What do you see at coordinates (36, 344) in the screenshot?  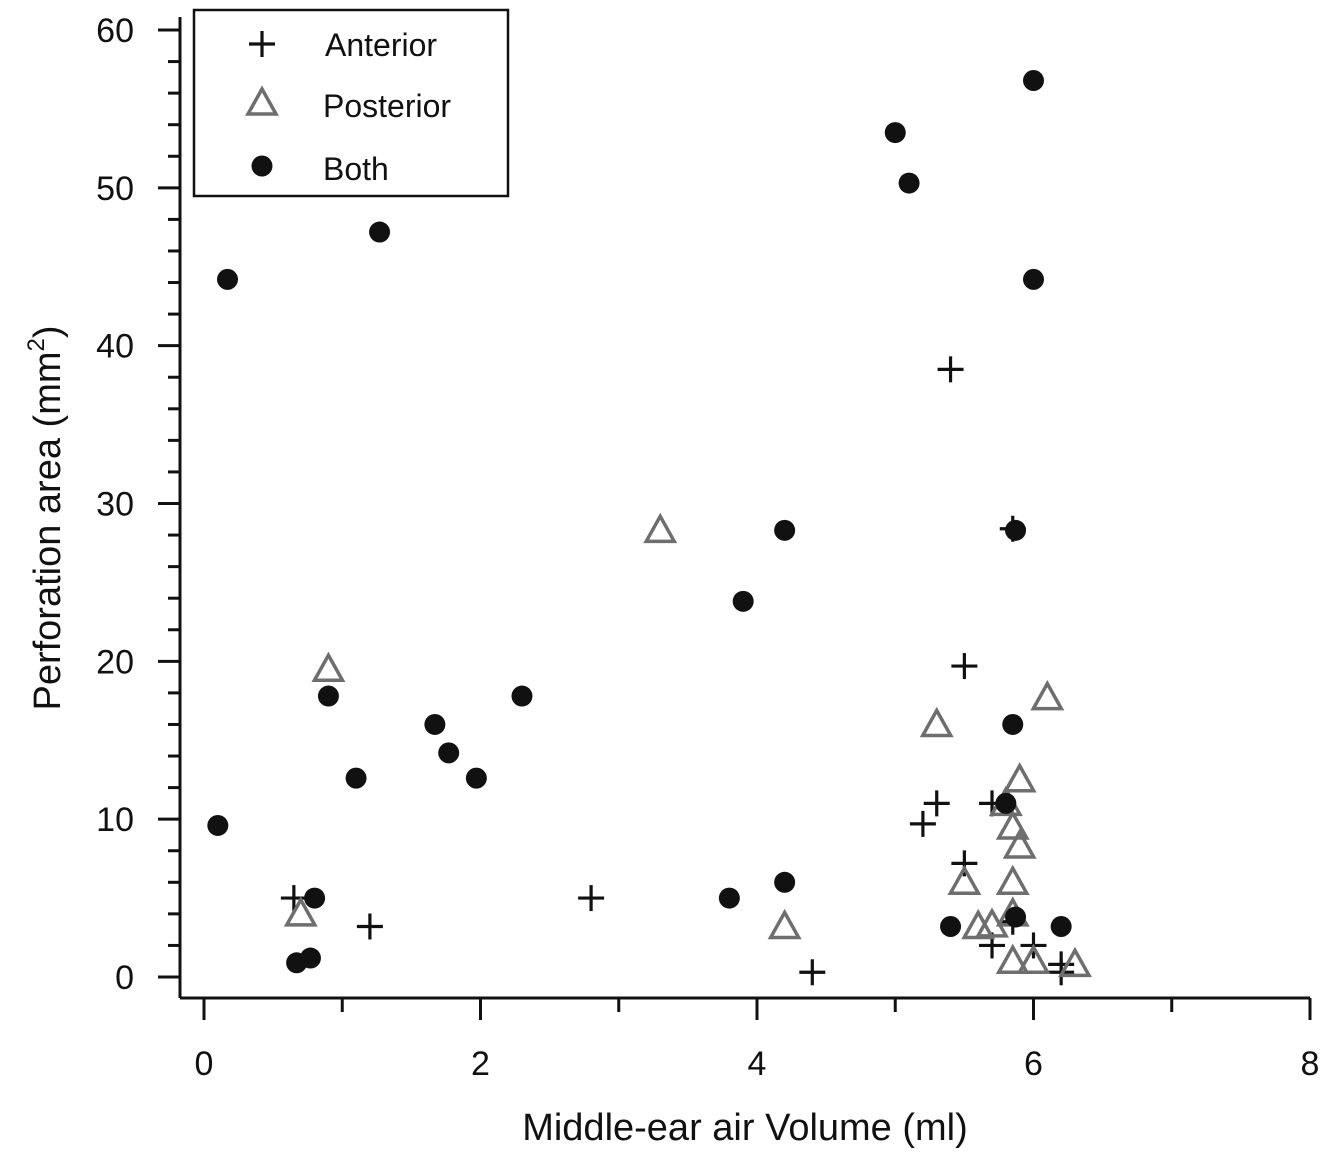 I see `y-axis-title-superscript: 2` at bounding box center [36, 344].